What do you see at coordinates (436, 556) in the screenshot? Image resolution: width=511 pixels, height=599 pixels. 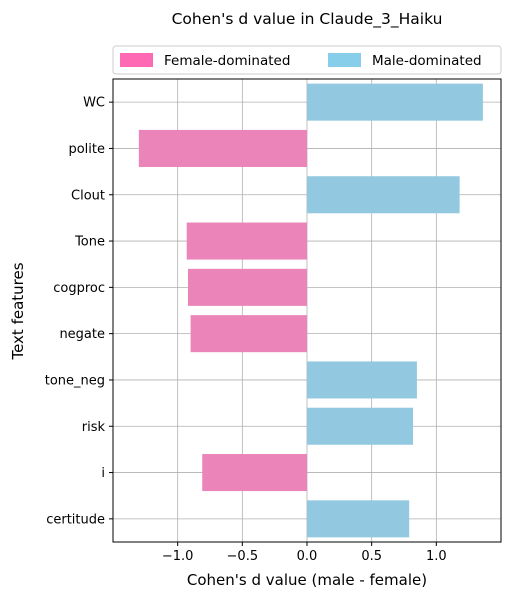 I see `x-tick-label: 1.0` at bounding box center [436, 556].